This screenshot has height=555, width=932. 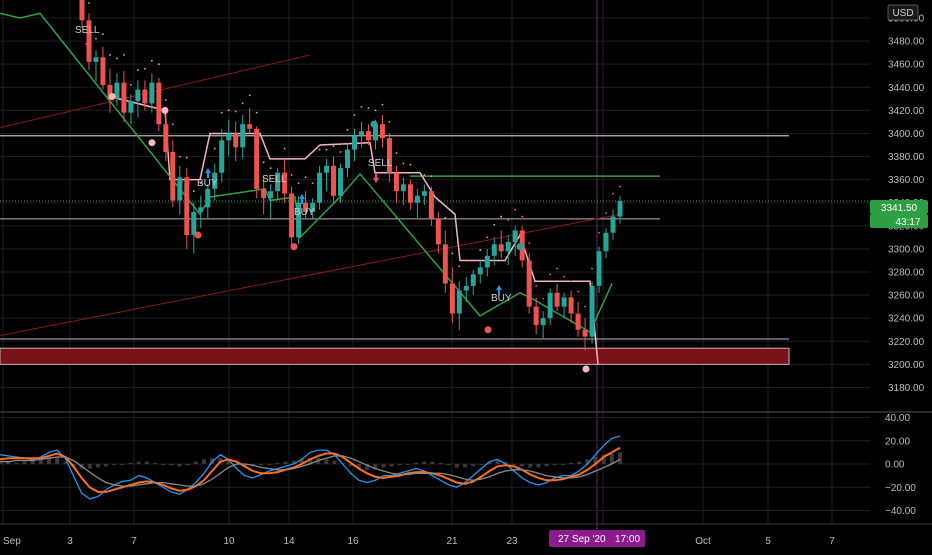 I want to click on time-tick: 3, so click(x=70, y=541).